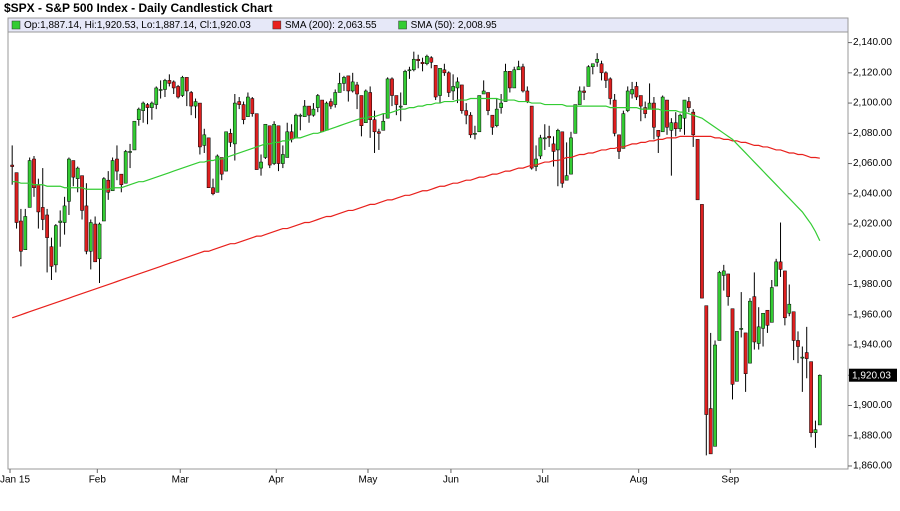 This screenshot has width=900, height=511. I want to click on y-tick-label: 1,880.00, so click(872, 435).